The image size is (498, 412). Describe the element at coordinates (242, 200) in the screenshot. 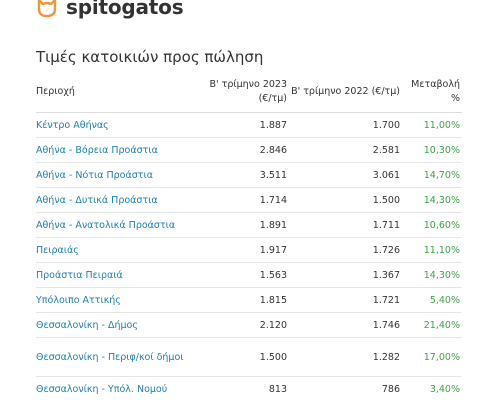

I see `price-2023: 1.714` at that location.